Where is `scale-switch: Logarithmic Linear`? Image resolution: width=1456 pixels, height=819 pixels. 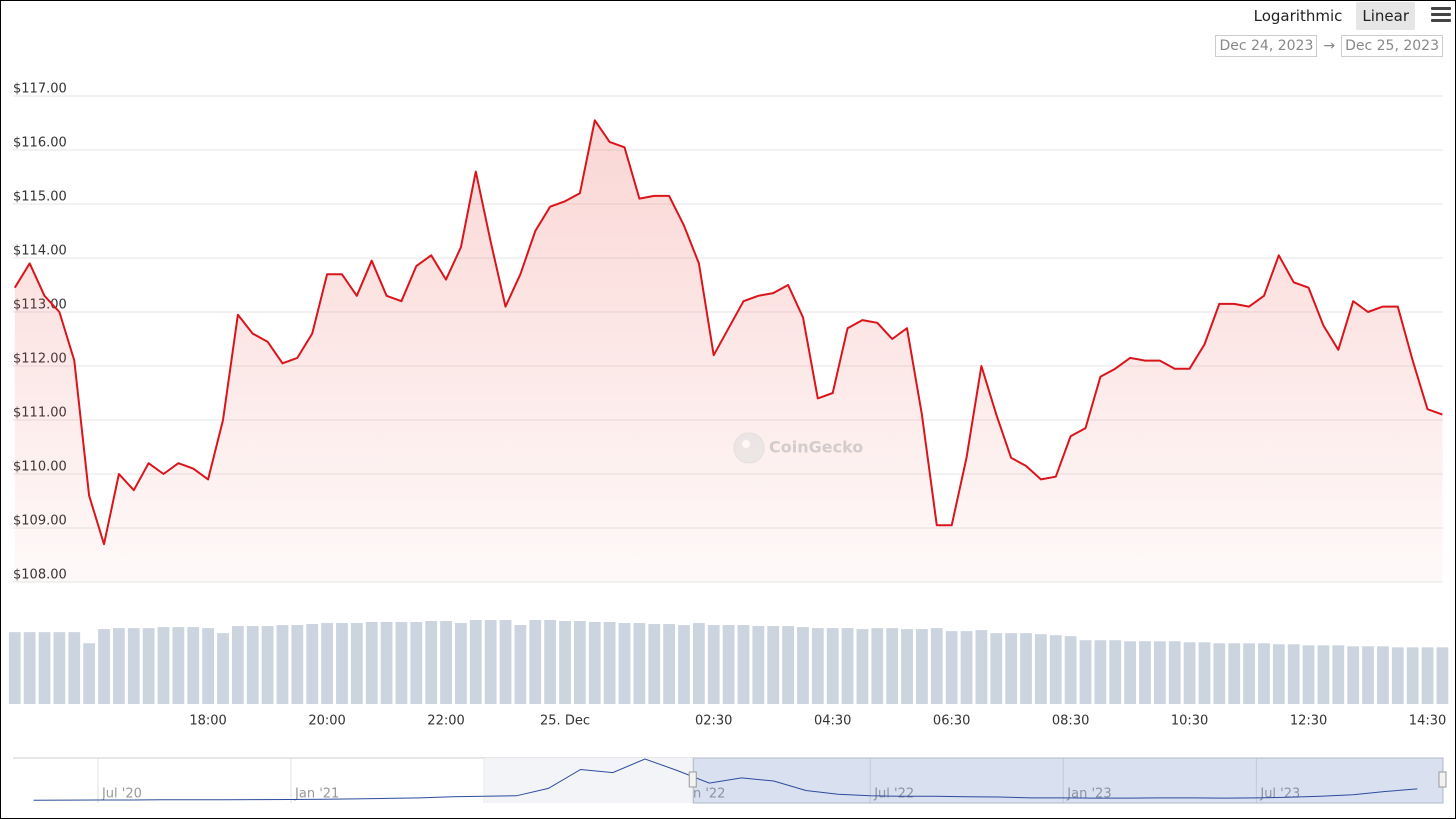
scale-switch: Logarithmic Linear is located at coordinates (1331, 16).